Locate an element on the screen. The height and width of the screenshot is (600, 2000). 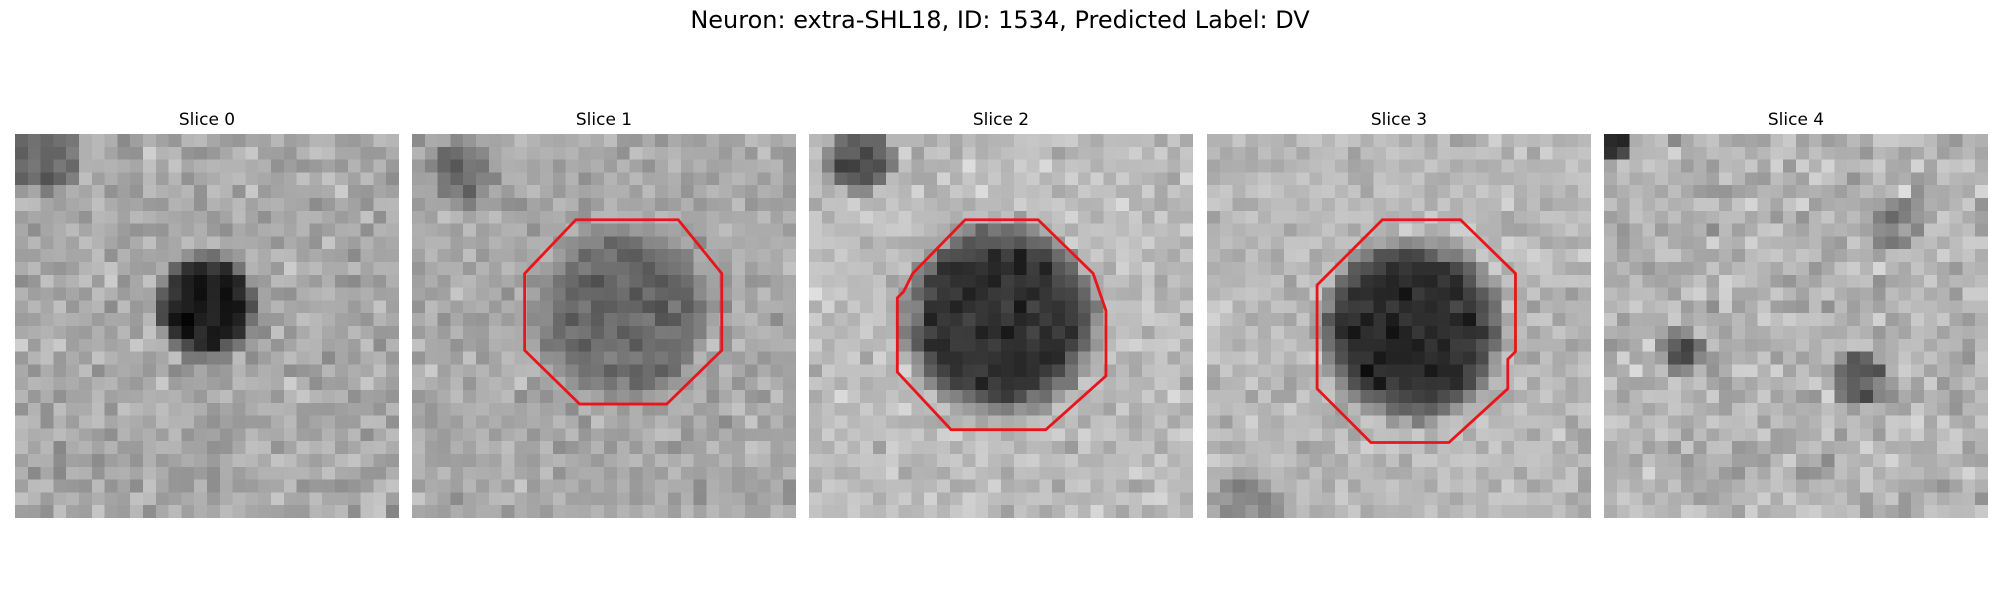
slice-title-3: Slice 3 is located at coordinates (1399, 120).